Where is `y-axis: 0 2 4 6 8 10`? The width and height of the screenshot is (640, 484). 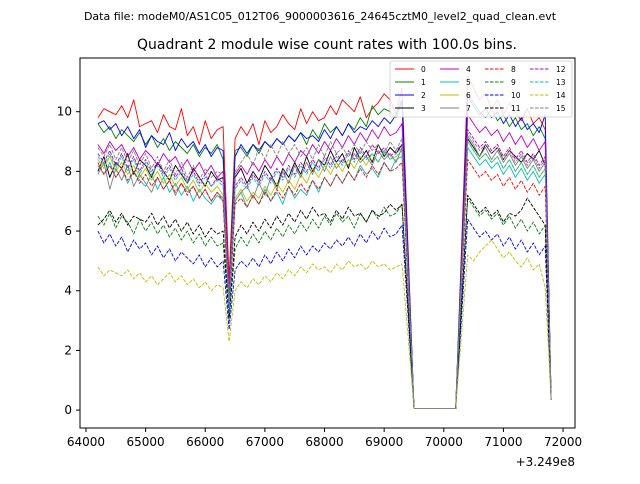
y-axis: 0 2 4 6 8 10 is located at coordinates (68, 261).